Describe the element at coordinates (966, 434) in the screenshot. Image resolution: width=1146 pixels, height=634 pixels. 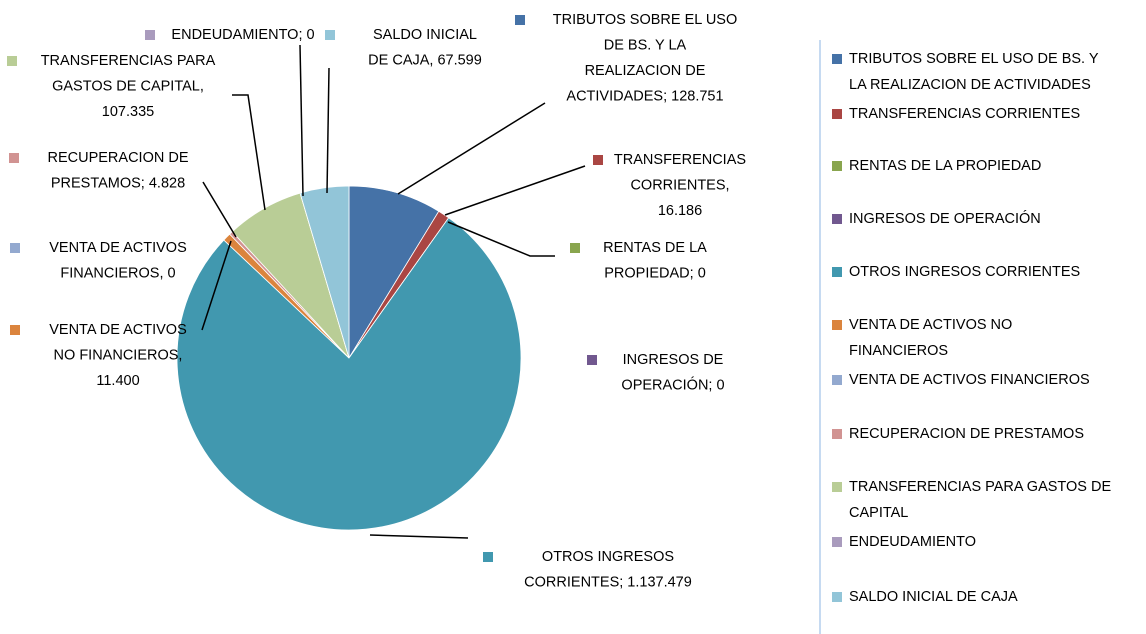
I see `legend-label: RECUPERACION DE PRESTAMOS` at that location.